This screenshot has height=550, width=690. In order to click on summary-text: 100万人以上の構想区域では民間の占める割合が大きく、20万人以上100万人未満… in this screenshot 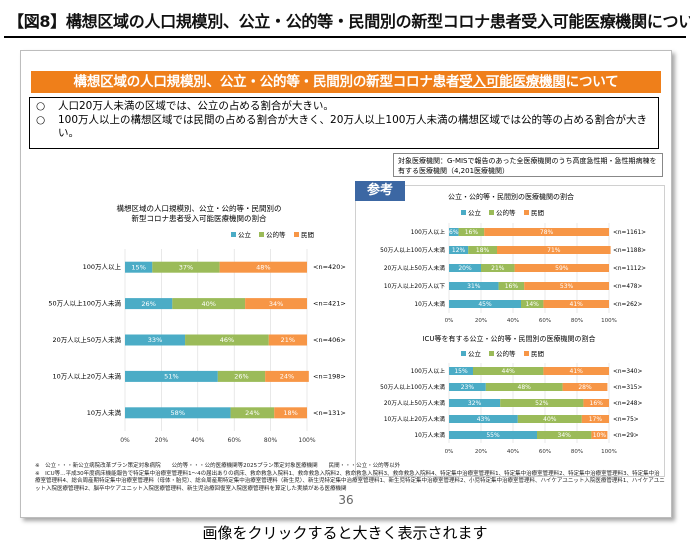, I will do `click(352, 126)`.